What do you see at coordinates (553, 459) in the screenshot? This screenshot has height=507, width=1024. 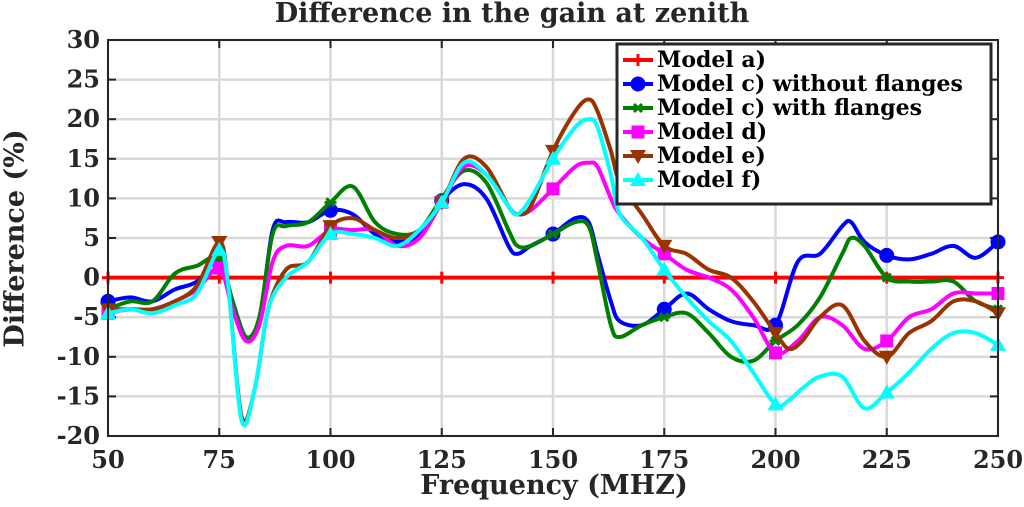 I see `x-tick-label: 150` at bounding box center [553, 459].